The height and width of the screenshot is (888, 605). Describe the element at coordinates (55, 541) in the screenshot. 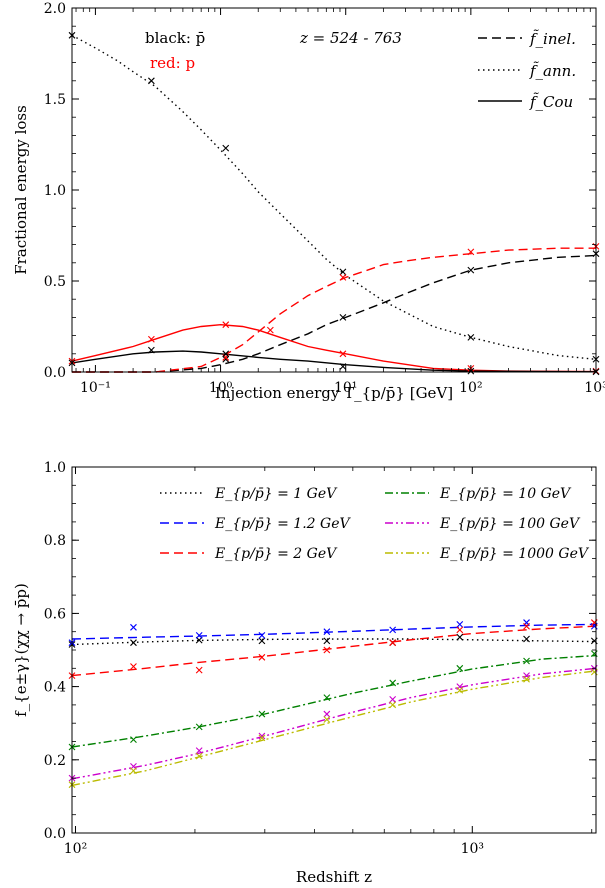

I see `y-tick-label: 0.8` at that location.